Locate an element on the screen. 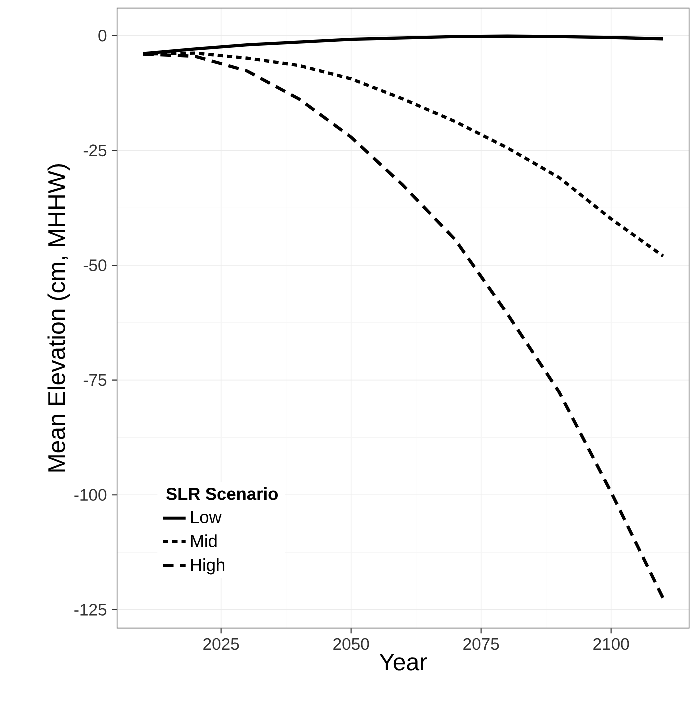  x-tick-label: 2075 is located at coordinates (482, 644).